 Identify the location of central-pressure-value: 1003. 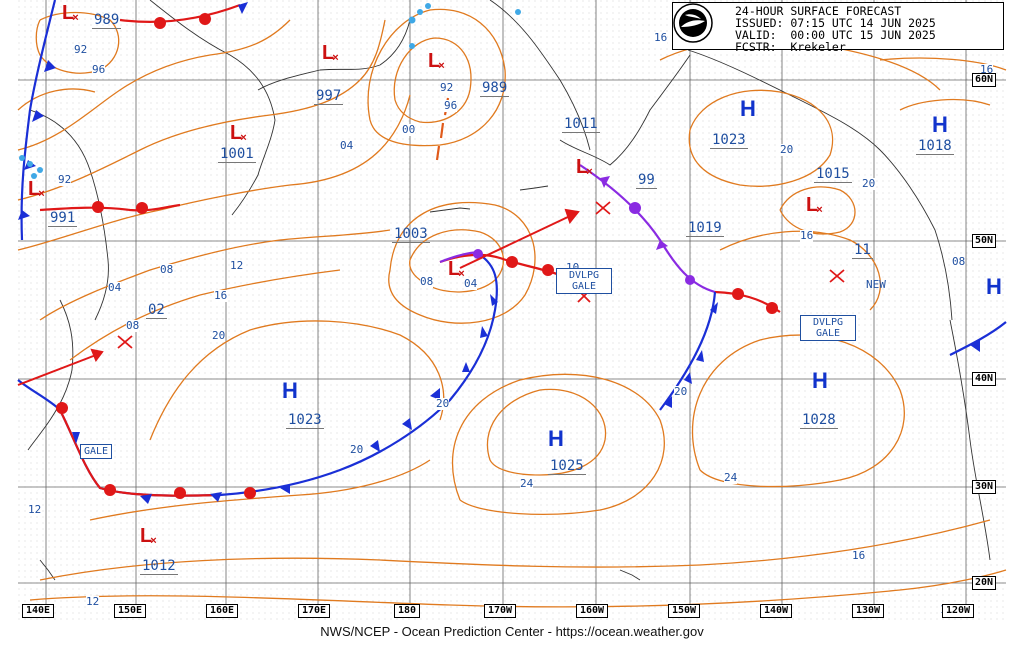
(411, 234).